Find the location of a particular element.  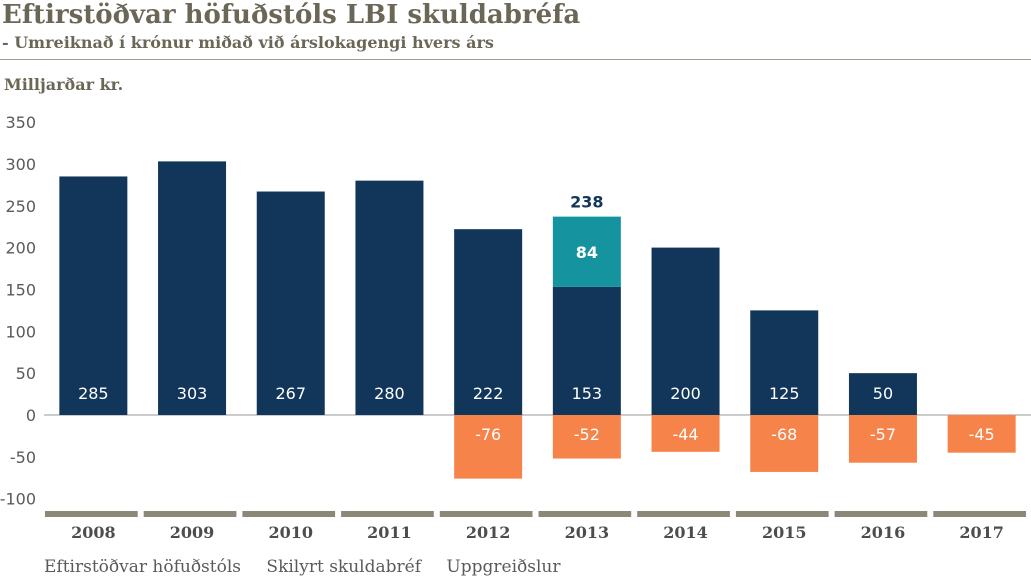

x-tick-label: 2013 is located at coordinates (587, 532).